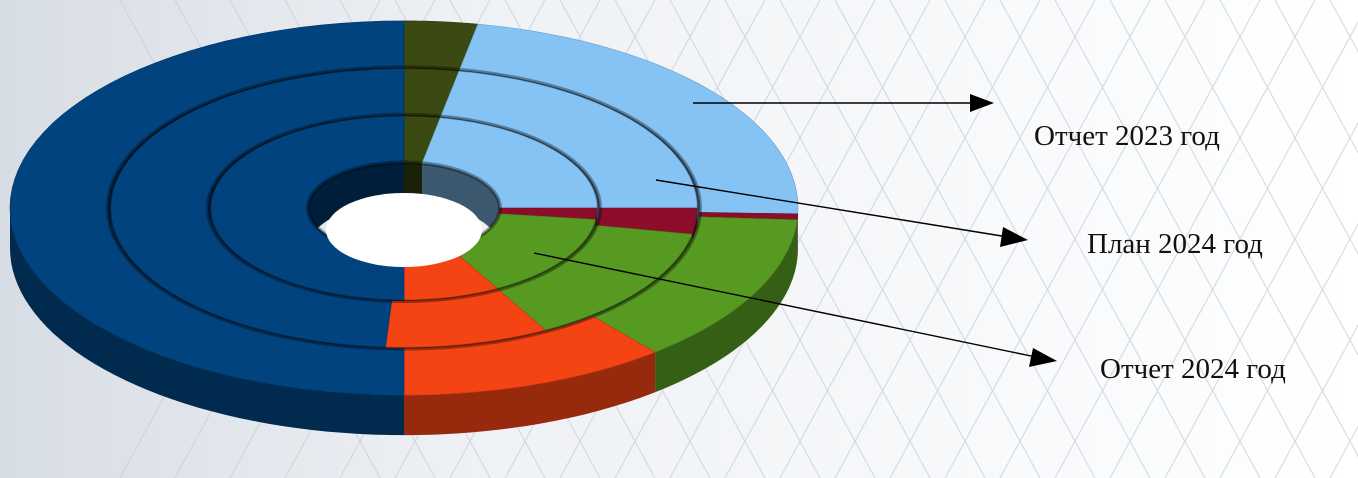 Image resolution: width=1358 pixels, height=478 pixels. What do you see at coordinates (1043, 357) in the screenshot?
I see `arrowhead-inner` at bounding box center [1043, 357].